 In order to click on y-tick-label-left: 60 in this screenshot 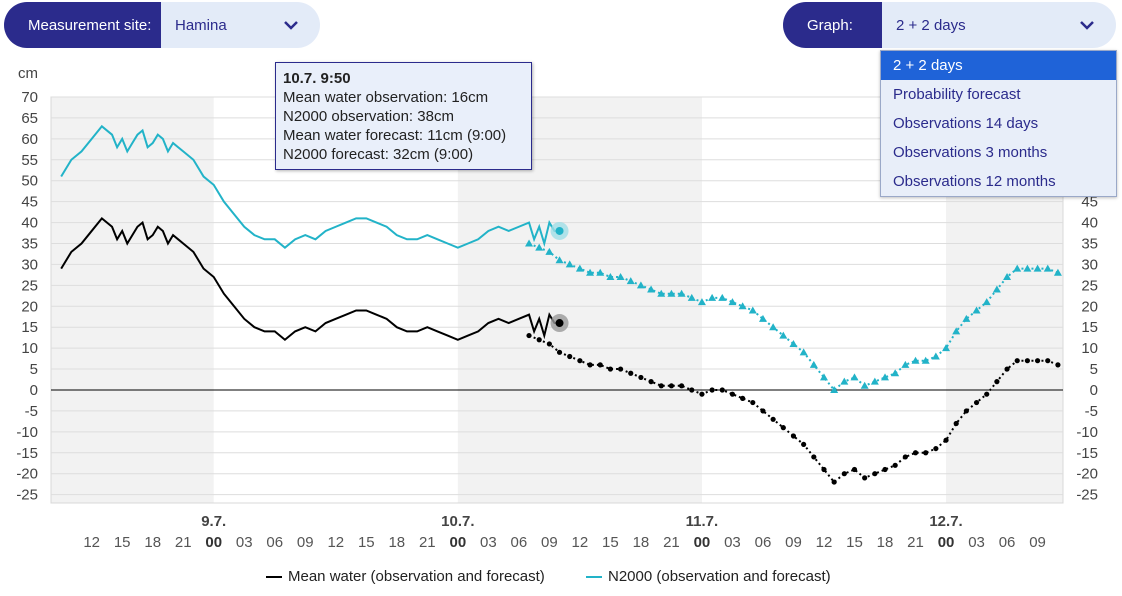, I will do `click(29, 139)`.